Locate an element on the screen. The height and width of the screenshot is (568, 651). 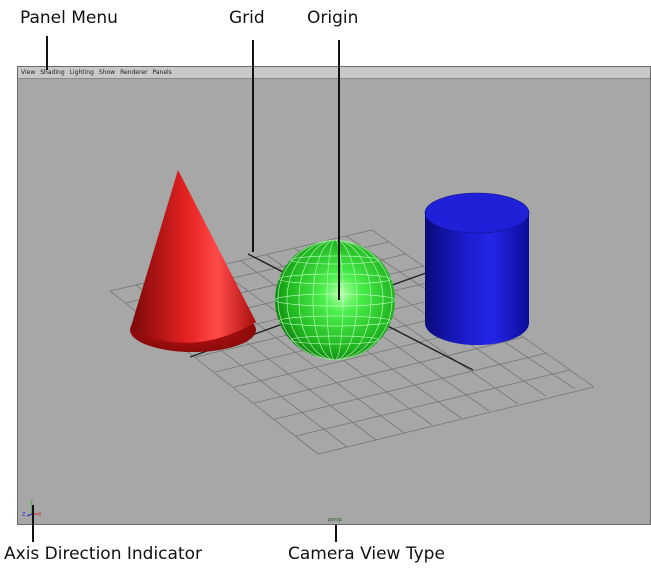
camera-view-type-label: persp is located at coordinates (335, 520).